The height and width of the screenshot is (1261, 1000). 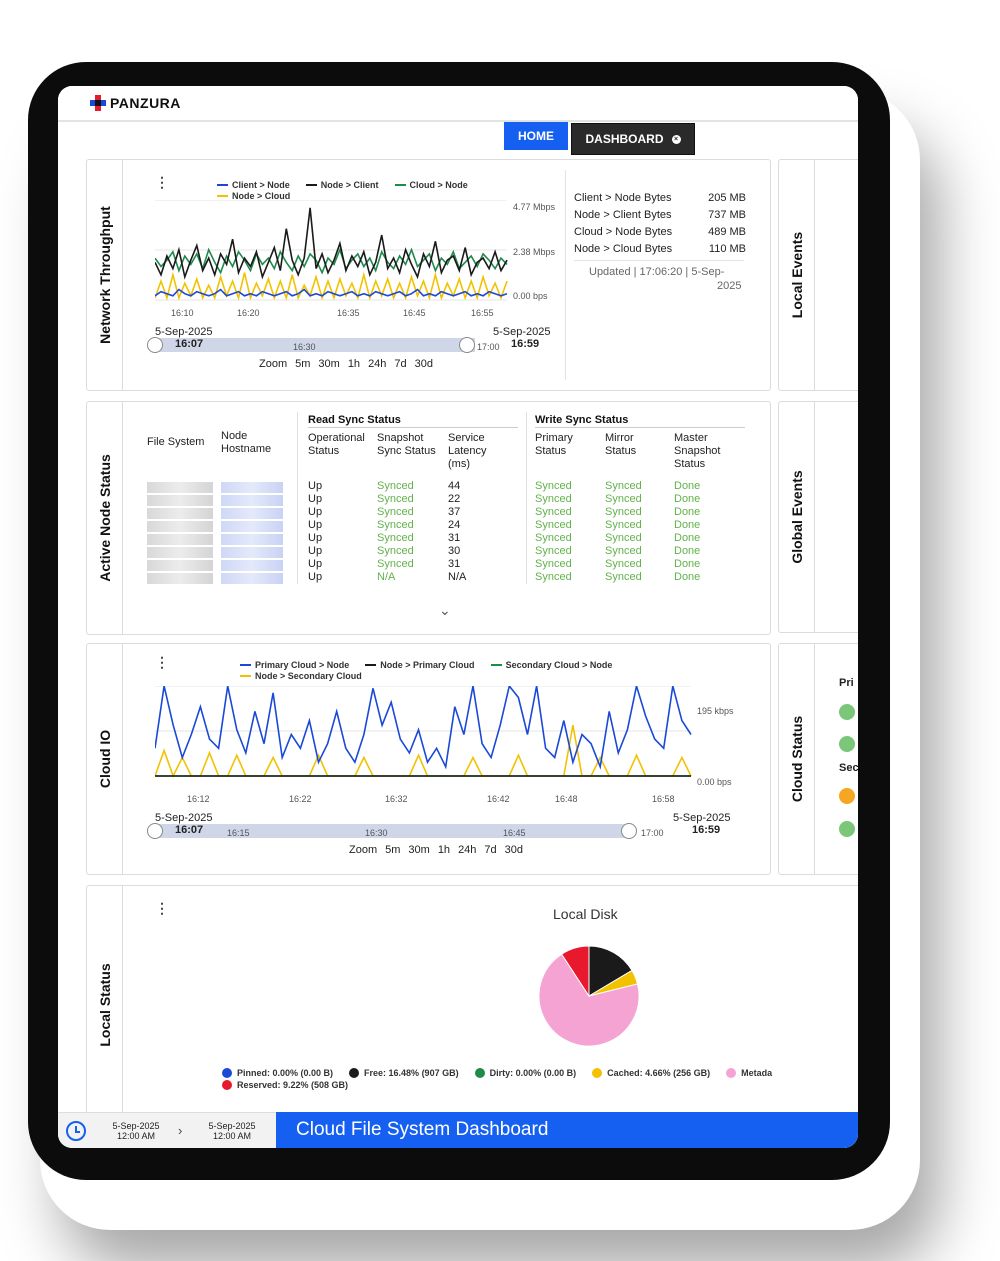 I want to click on panel-side-title: Cloud Status, so click(x=797, y=759).